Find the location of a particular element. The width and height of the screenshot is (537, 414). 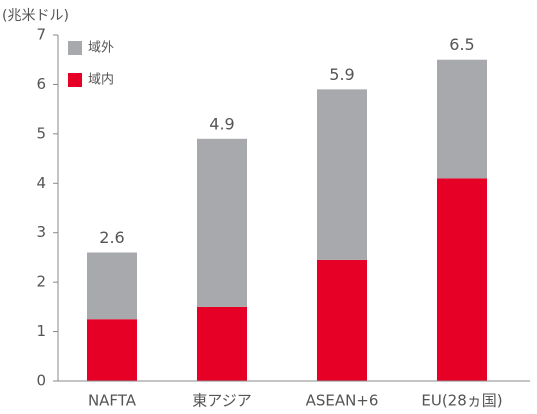

y-tick-label: 7 is located at coordinates (41, 35).